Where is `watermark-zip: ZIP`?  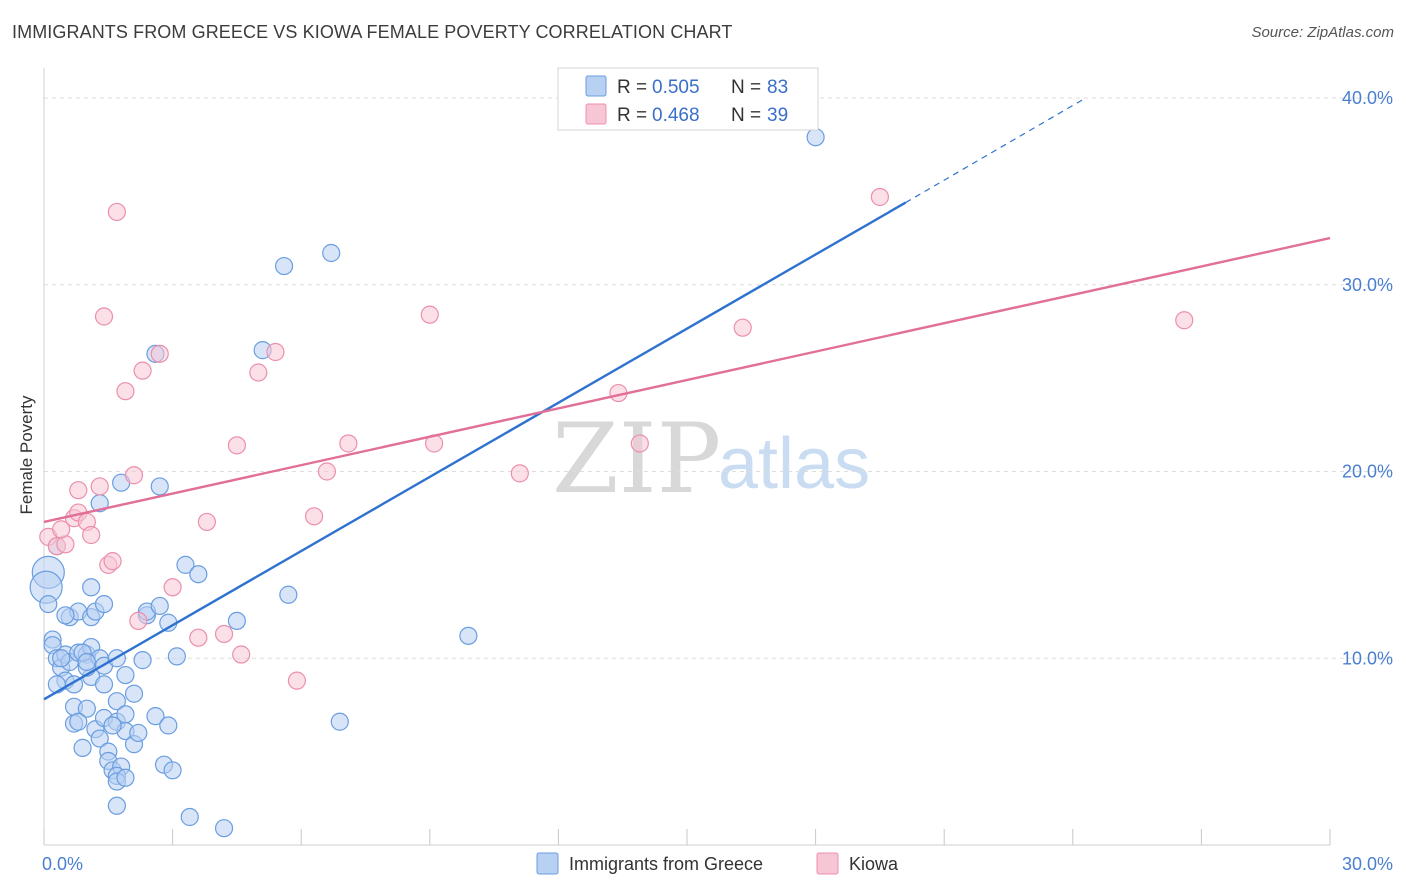
watermark-zip: ZIP is located at coordinates (636, 459).